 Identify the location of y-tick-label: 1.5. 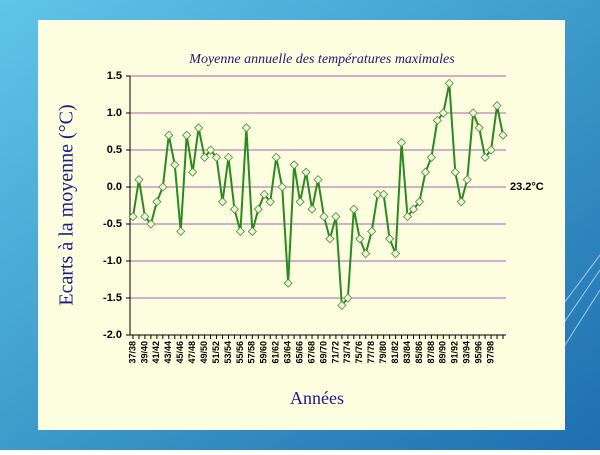
(114, 76).